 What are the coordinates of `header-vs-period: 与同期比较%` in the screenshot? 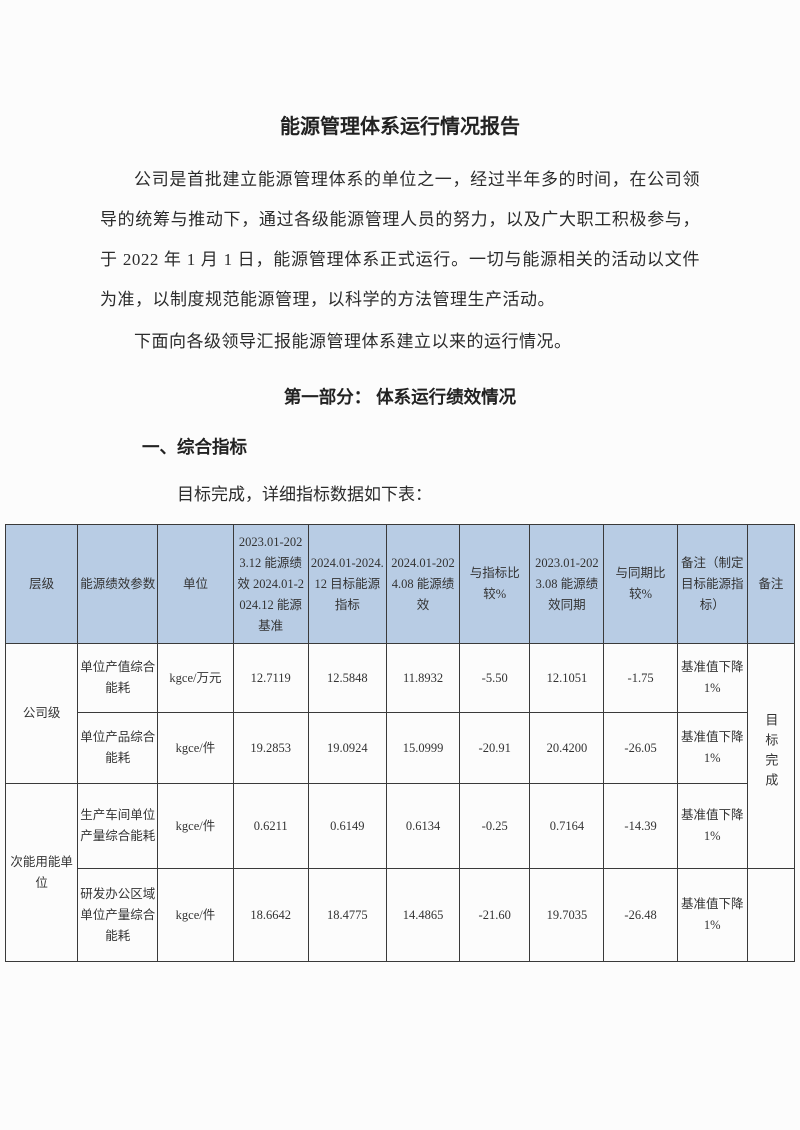 It's located at (640, 584).